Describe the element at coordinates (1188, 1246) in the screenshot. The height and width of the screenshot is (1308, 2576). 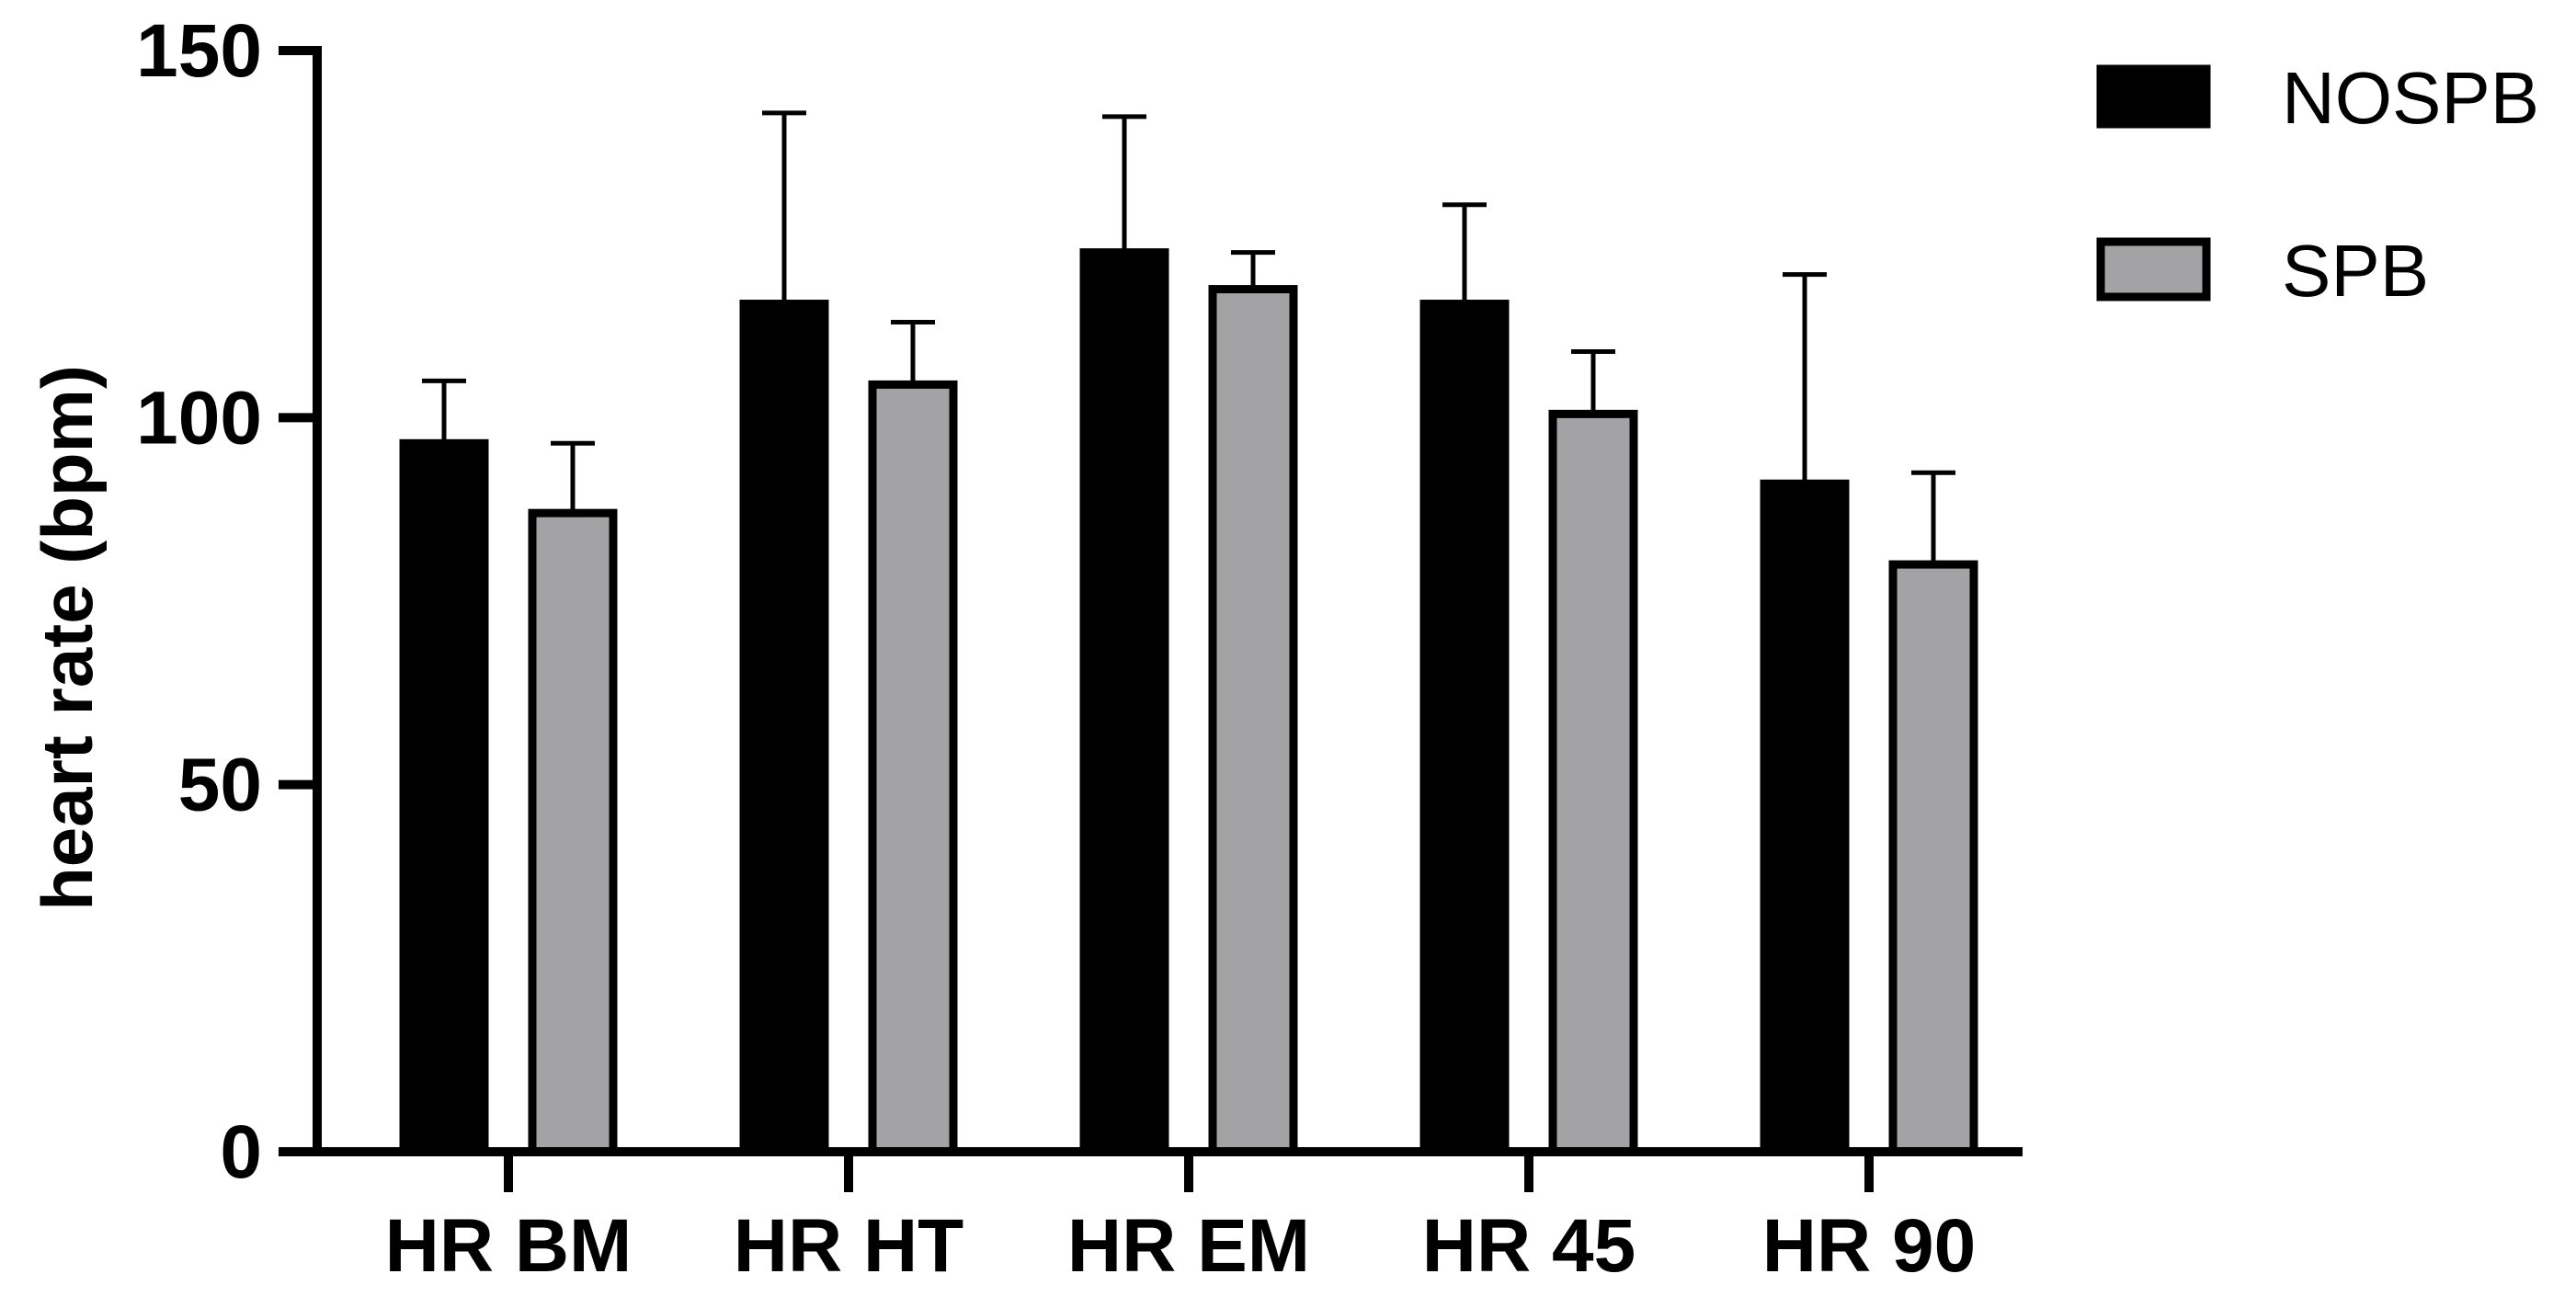
I see `x-category-label: HR EM` at that location.